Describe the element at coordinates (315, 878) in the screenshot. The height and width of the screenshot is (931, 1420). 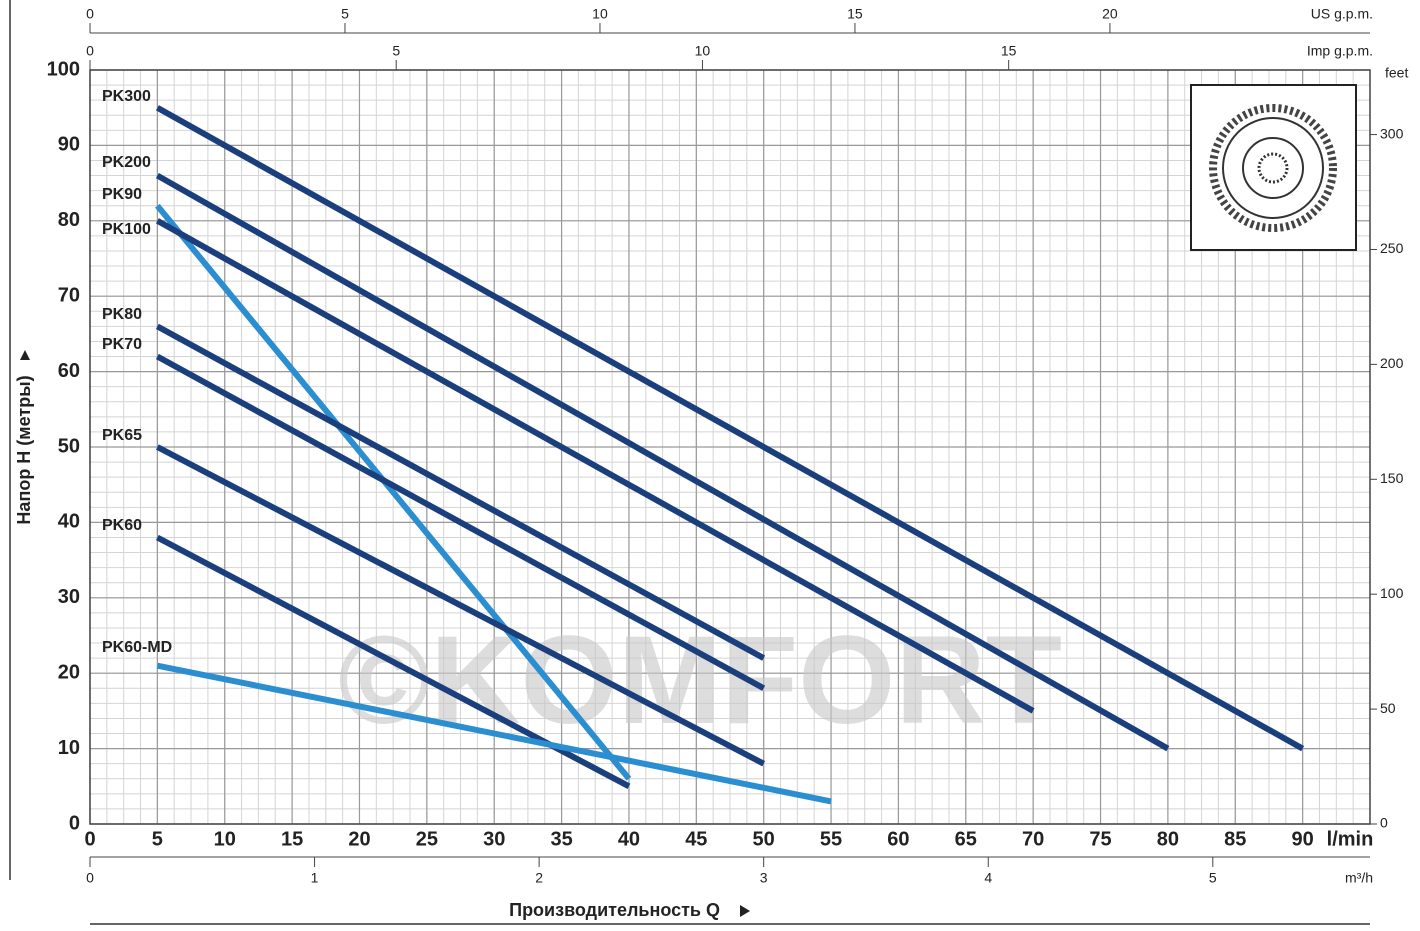
I see `bottom-tick-label: 1` at that location.